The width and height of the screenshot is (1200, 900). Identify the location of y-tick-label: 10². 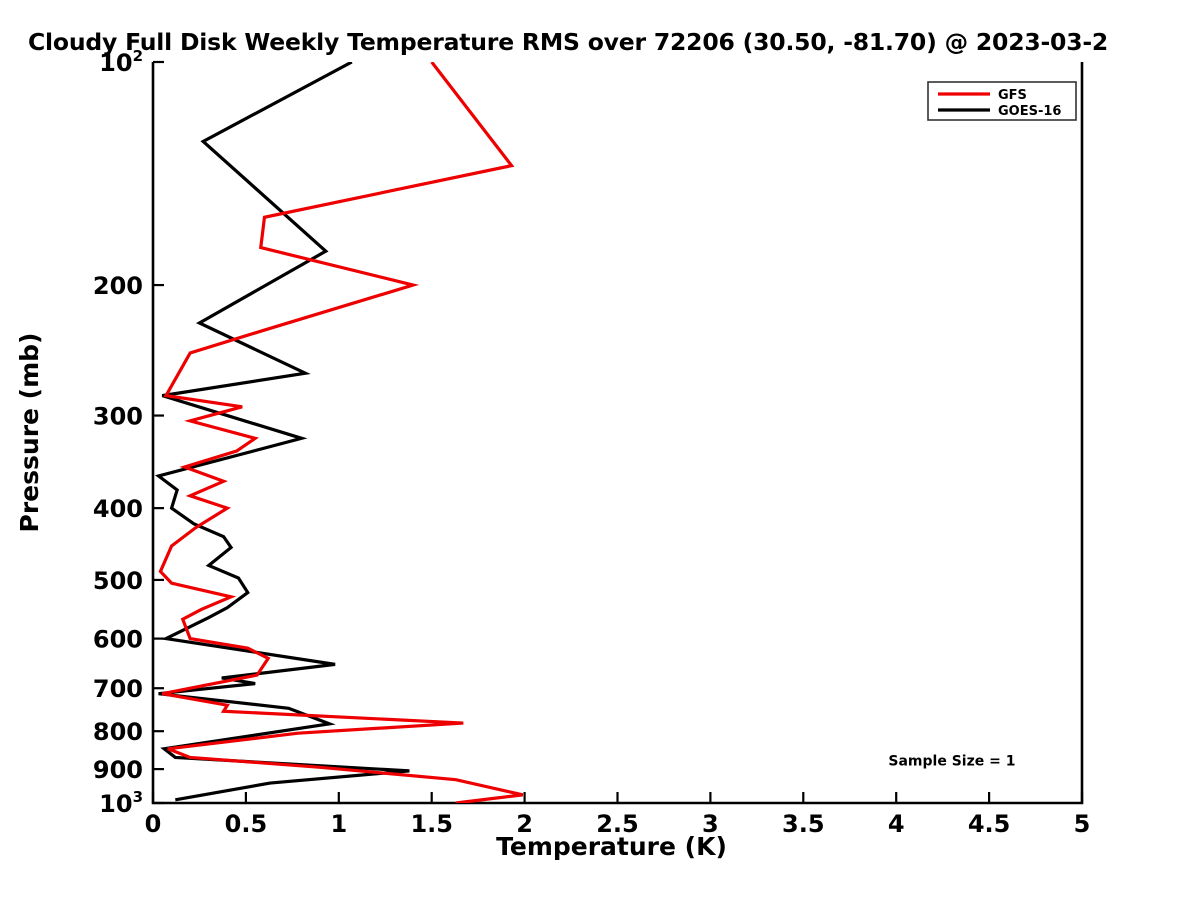
(121, 62).